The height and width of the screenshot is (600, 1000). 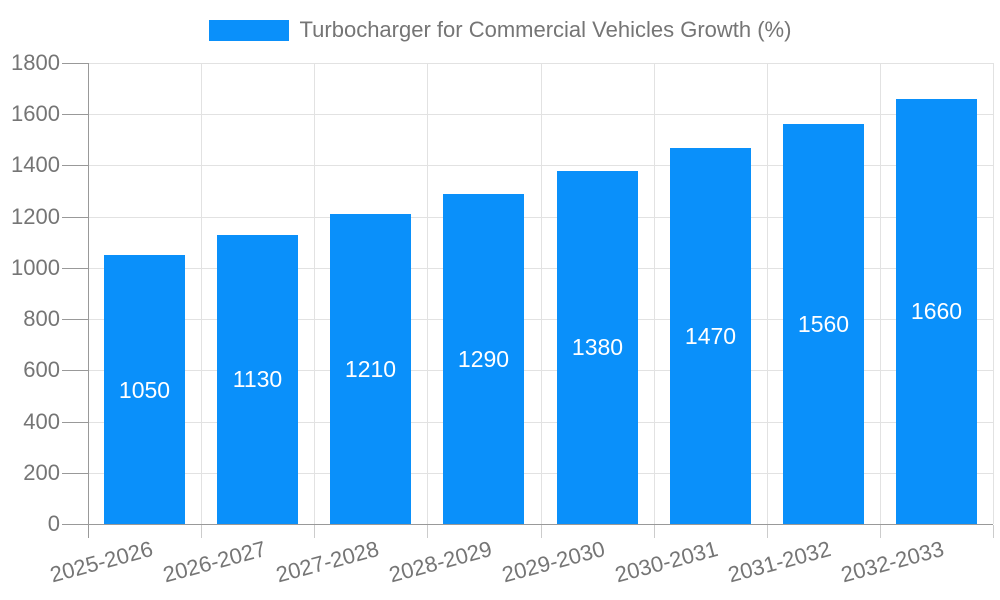 I want to click on bar-value-label: 1470, so click(x=710, y=336).